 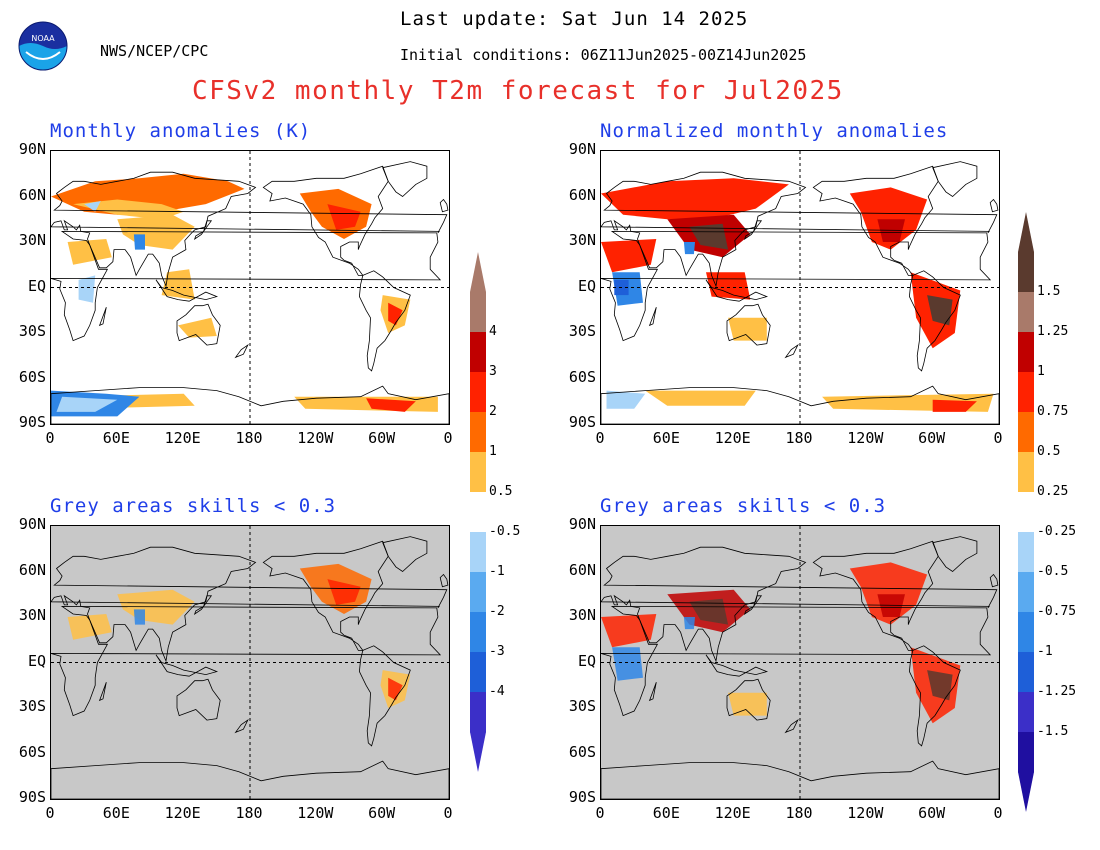 What do you see at coordinates (582, 376) in the screenshot?
I see `y-tick-label: 60S` at bounding box center [582, 376].